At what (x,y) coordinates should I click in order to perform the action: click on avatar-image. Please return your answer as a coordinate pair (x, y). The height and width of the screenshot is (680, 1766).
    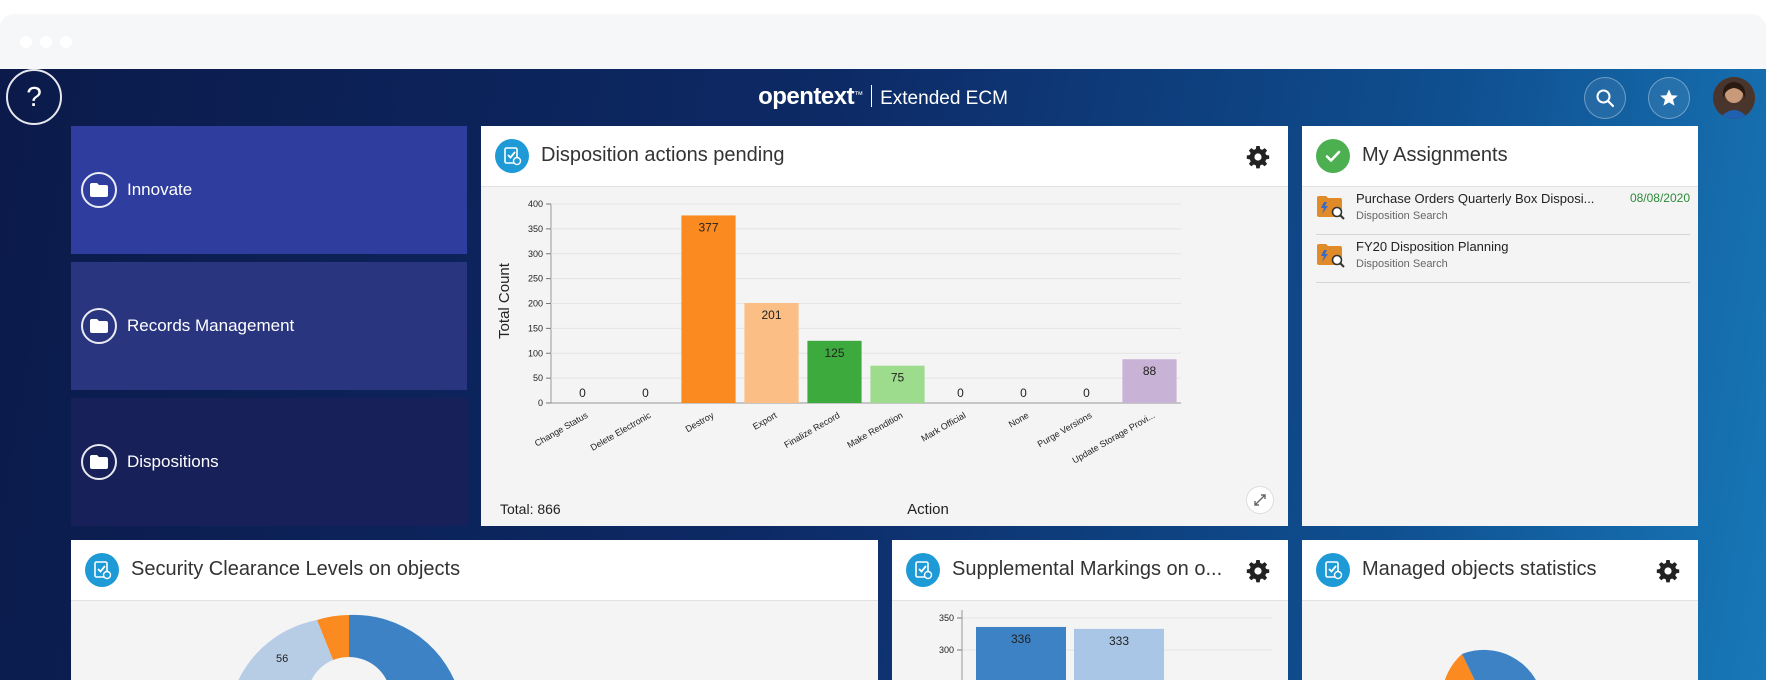
    Looking at the image, I should click on (1734, 98).